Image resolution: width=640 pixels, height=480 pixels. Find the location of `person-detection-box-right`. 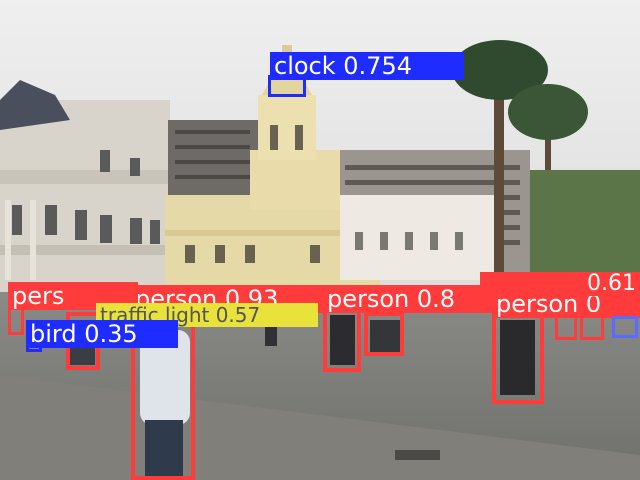

person-detection-box-right is located at coordinates (518, 356).